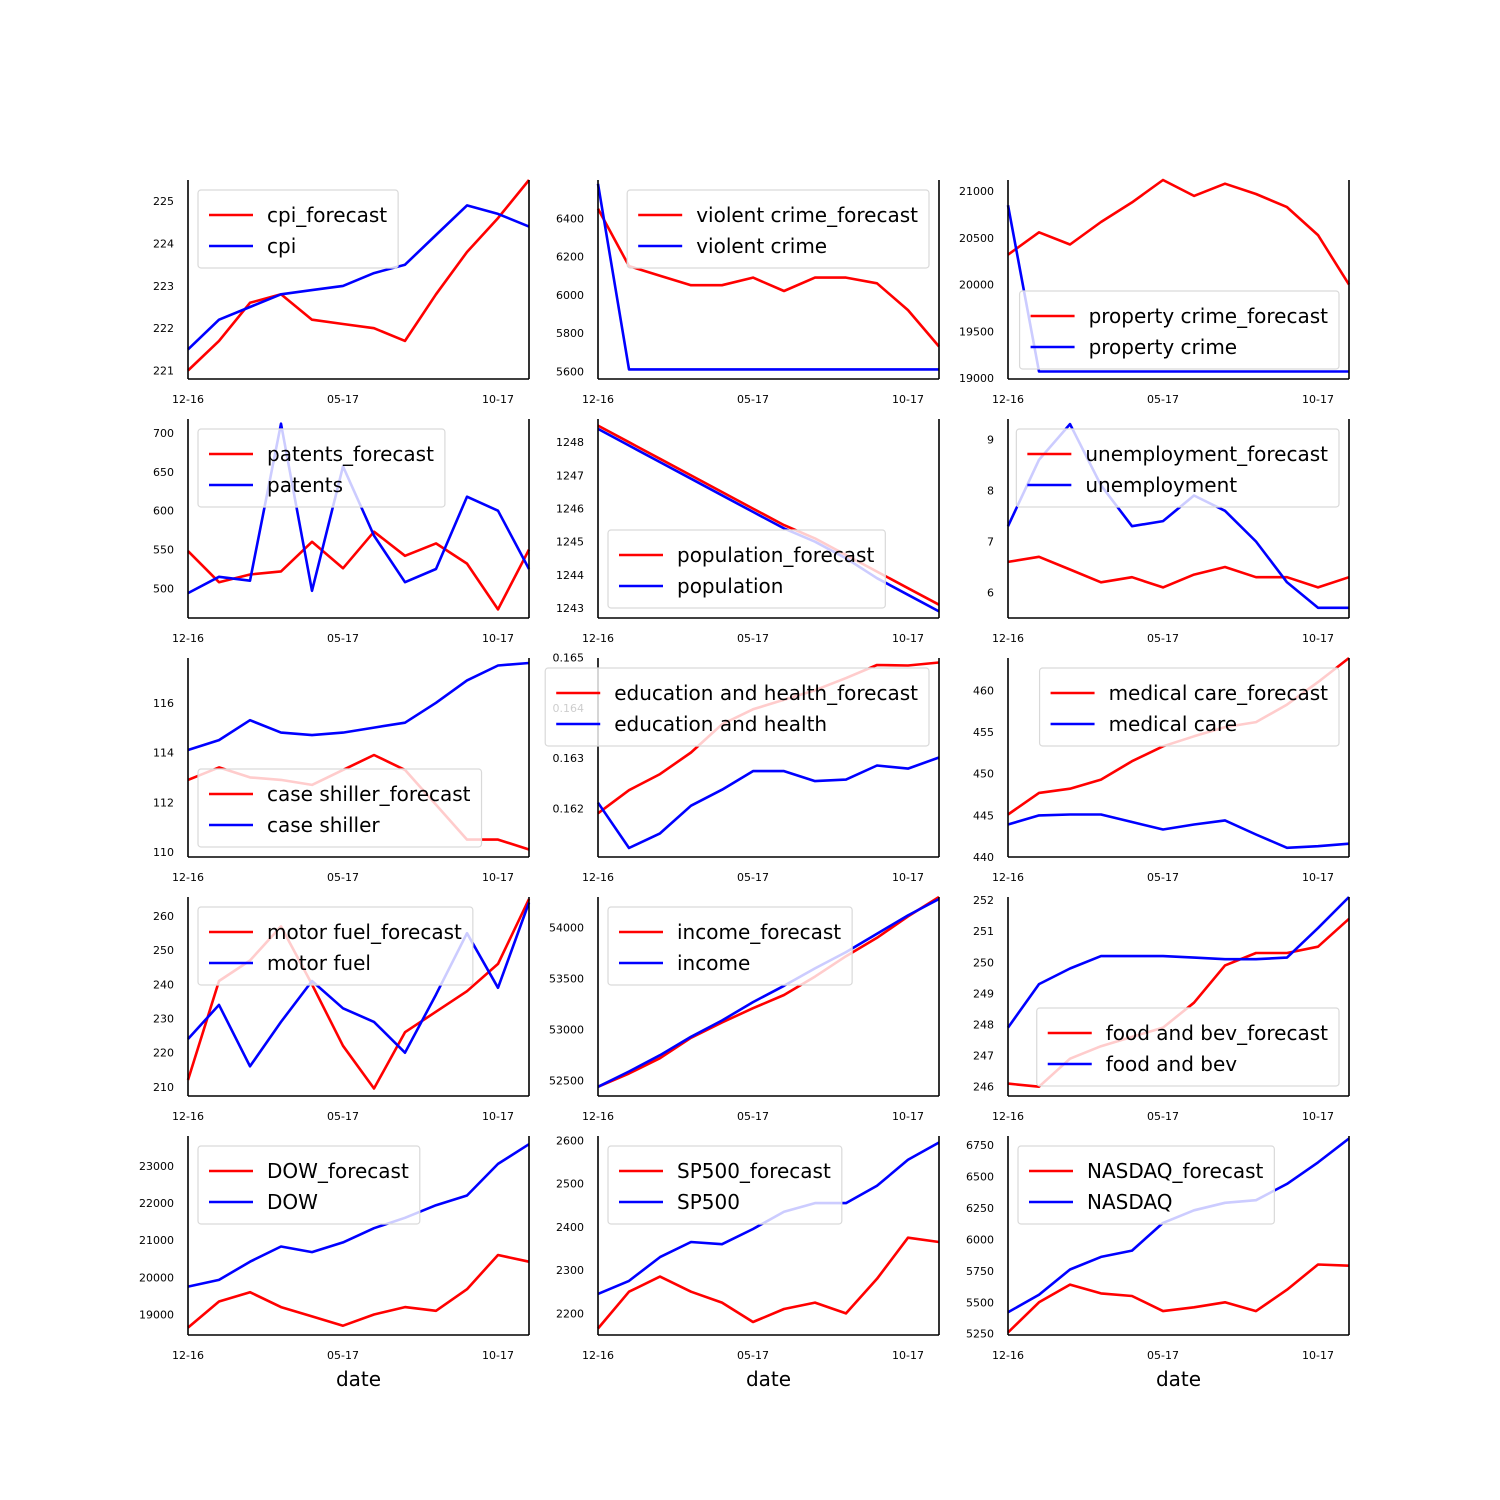  Describe the element at coordinates (983, 815) in the screenshot. I see `y-tick-label: 445` at that location.